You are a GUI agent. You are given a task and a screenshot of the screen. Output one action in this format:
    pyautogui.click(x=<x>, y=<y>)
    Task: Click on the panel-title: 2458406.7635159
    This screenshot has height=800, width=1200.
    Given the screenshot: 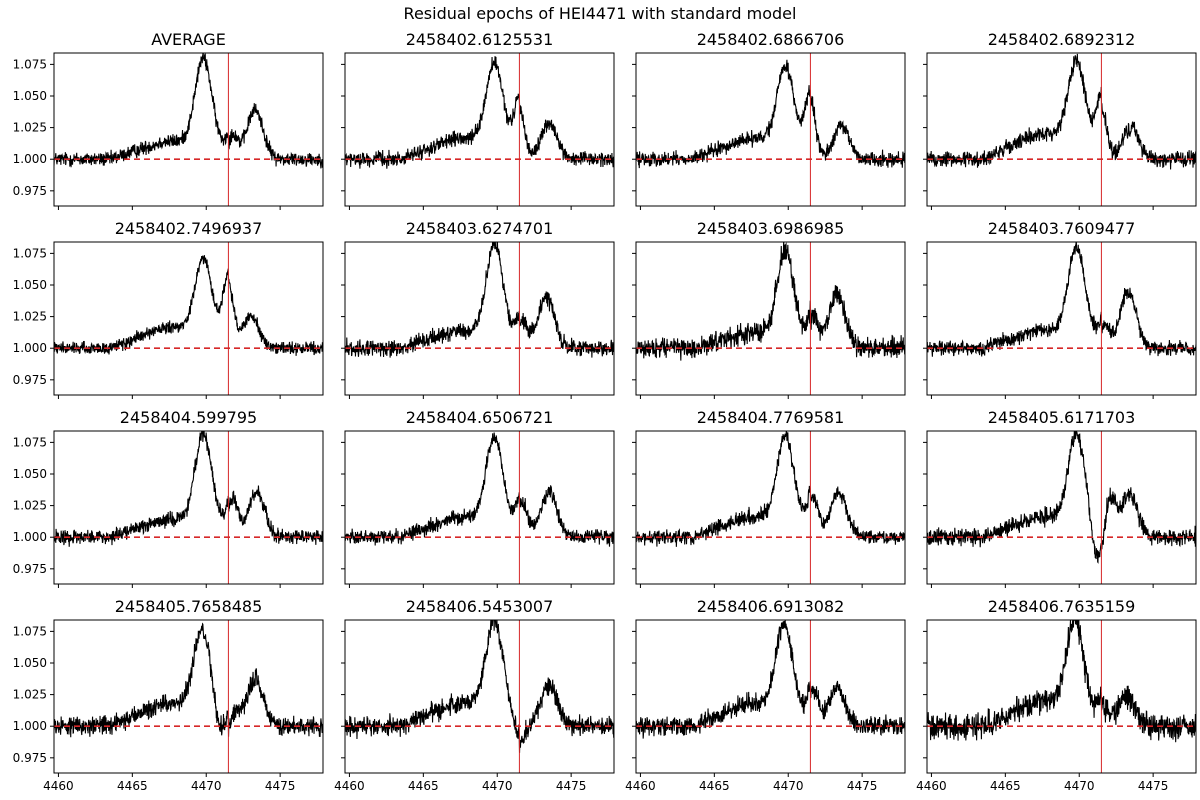 What is the action you would take?
    pyautogui.click(x=1062, y=606)
    